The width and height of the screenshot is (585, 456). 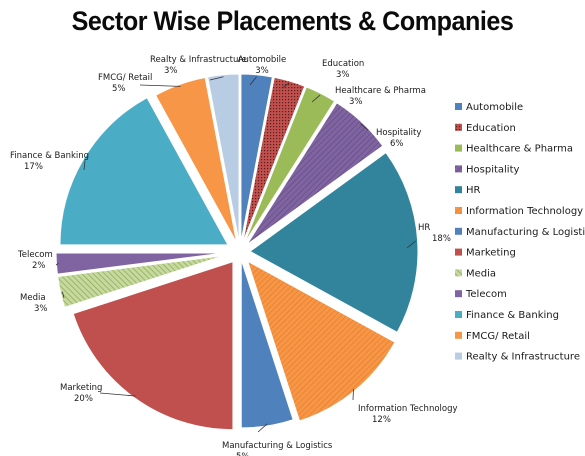 I want to click on leader-line-hospitality, so click(x=364, y=127).